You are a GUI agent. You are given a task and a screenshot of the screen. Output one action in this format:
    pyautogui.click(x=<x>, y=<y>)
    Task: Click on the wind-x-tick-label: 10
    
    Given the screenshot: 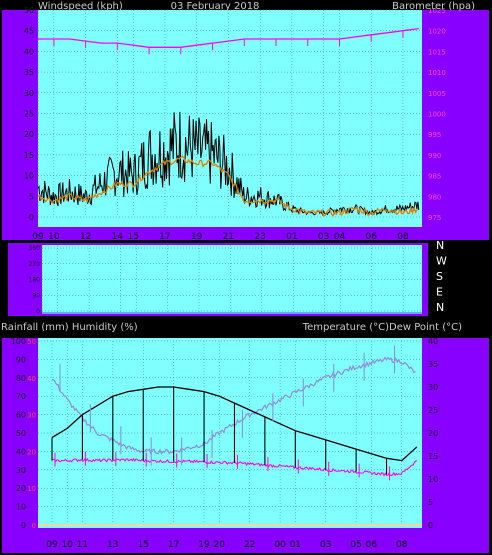 What is the action you would take?
    pyautogui.click(x=54, y=237)
    